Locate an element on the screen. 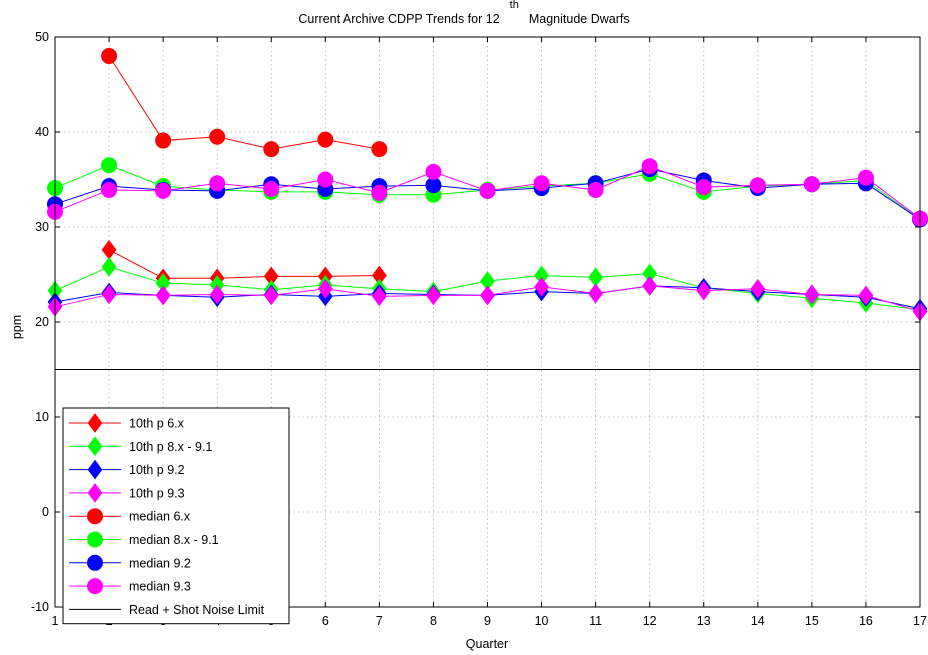 Image resolution: width=928 pixels, height=655 pixels. y-axis-label: ppm is located at coordinates (17, 327).